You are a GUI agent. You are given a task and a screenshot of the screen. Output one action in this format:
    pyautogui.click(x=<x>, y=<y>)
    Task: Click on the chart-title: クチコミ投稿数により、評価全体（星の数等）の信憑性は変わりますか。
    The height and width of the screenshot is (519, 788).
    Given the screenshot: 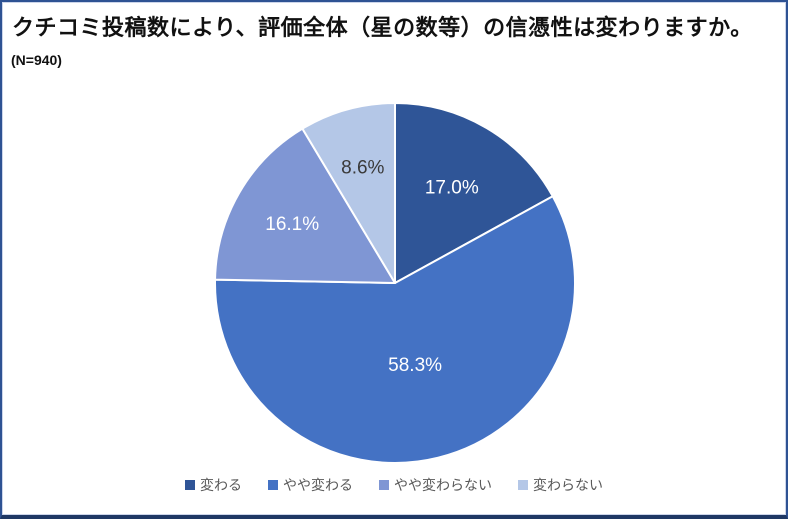 What is the action you would take?
    pyautogui.click(x=382, y=27)
    